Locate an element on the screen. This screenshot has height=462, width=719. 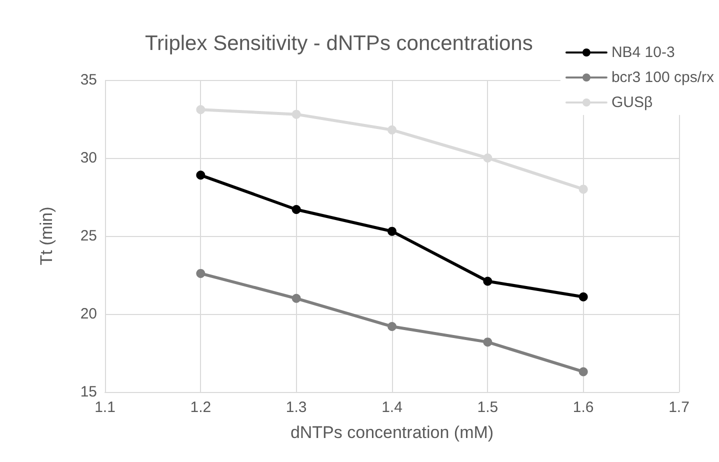
x-tick-label: 1.5 is located at coordinates (487, 407).